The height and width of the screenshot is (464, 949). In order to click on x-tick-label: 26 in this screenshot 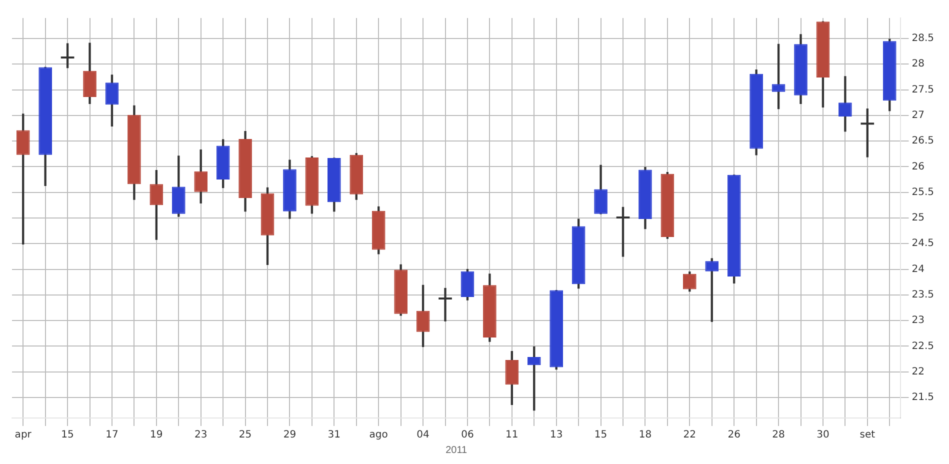, I will do `click(734, 435)`.